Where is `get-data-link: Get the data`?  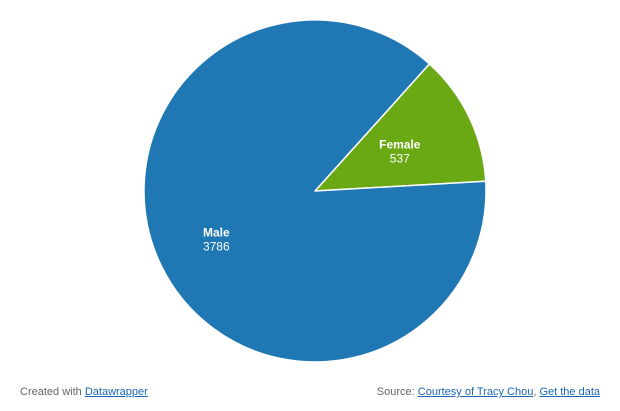
get-data-link: Get the data is located at coordinates (569, 392).